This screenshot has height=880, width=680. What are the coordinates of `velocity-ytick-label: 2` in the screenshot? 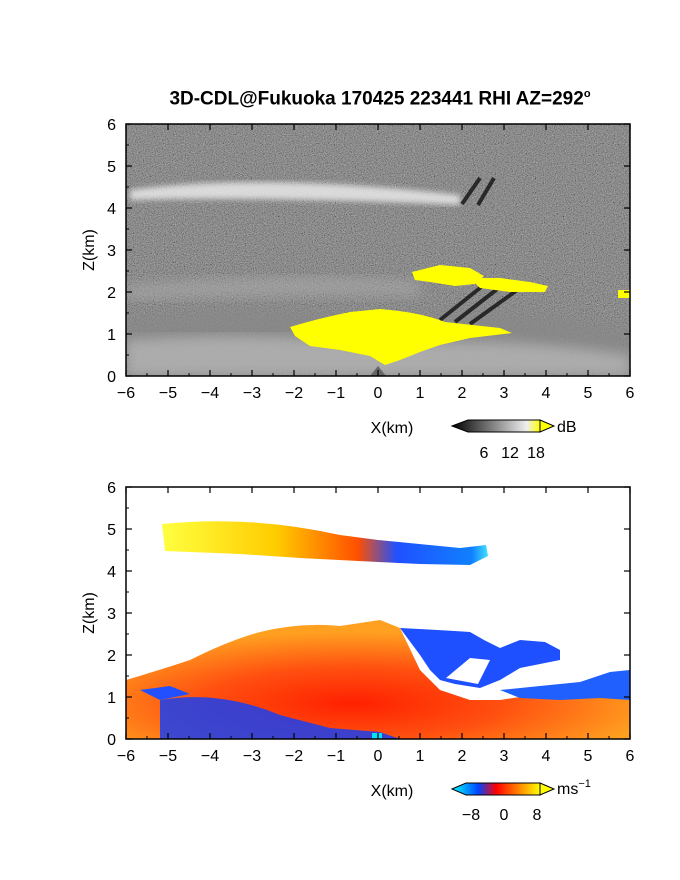 It's located at (111, 656).